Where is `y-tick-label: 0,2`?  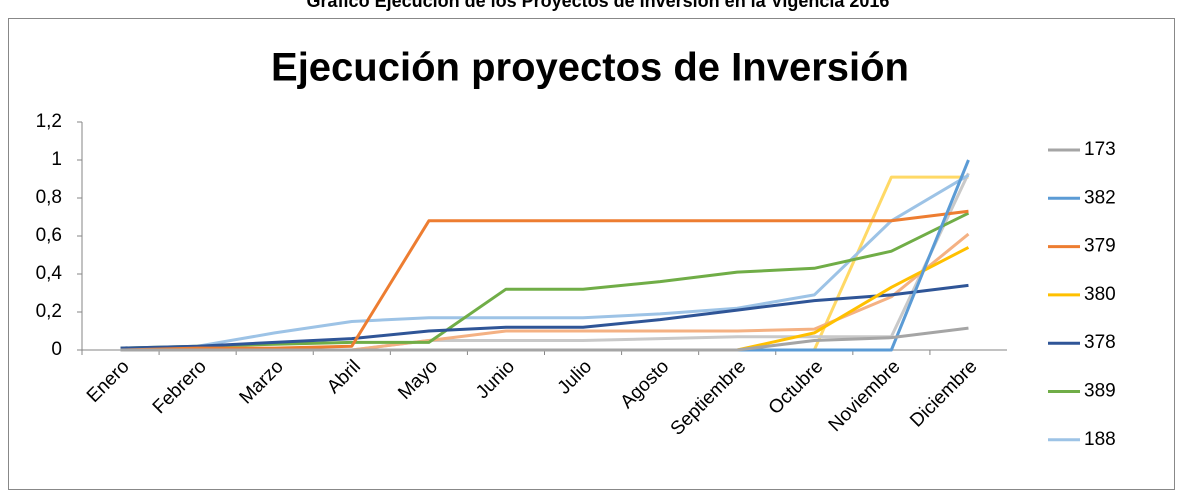 y-tick-label: 0,2 is located at coordinates (49, 311).